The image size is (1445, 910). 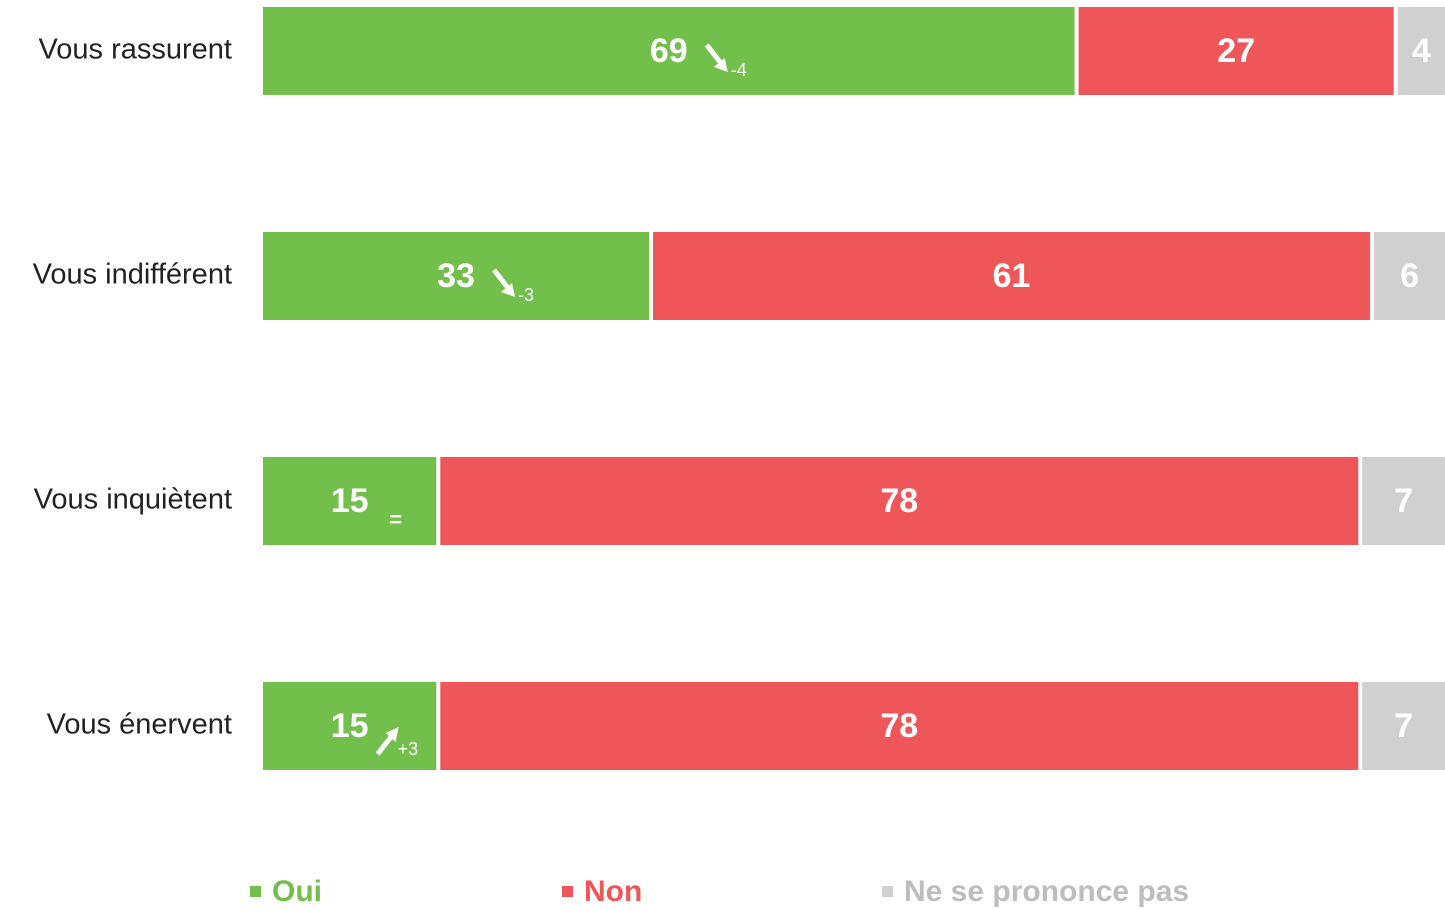 I want to click on legend-label: Non, so click(x=613, y=891).